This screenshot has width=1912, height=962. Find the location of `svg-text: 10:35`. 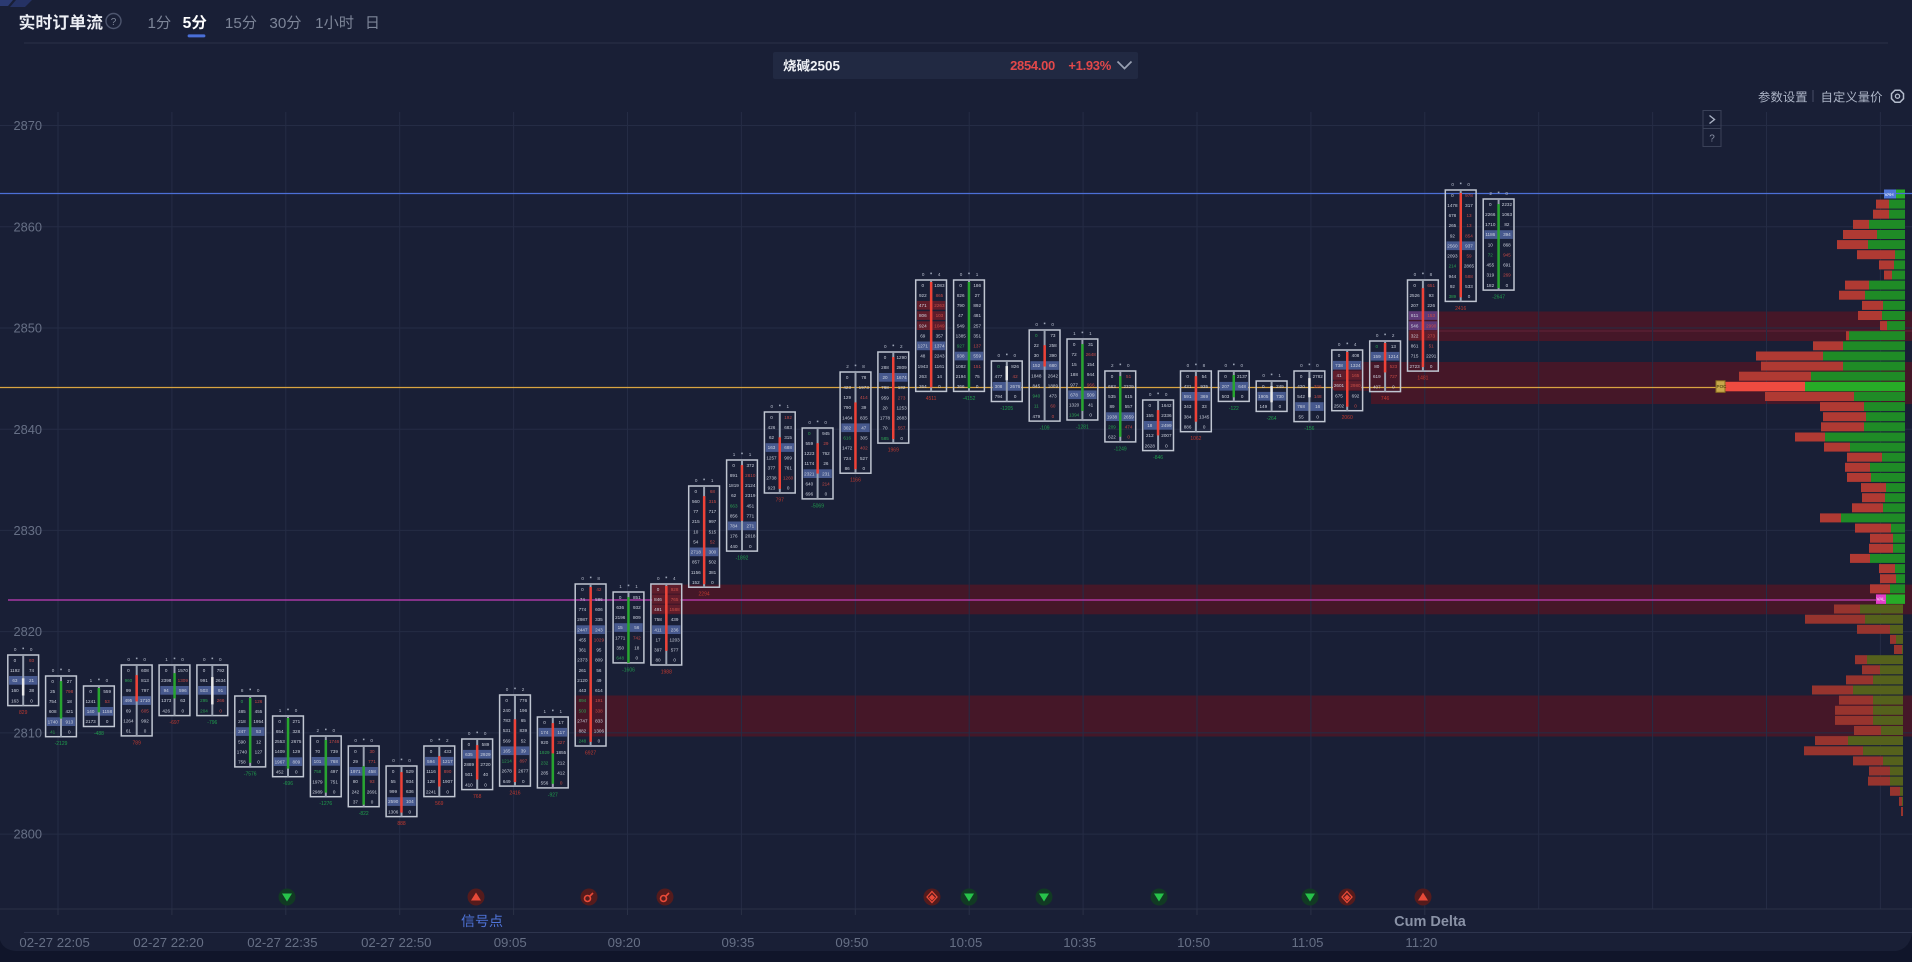

svg-text: 10:35 is located at coordinates (1079, 942).